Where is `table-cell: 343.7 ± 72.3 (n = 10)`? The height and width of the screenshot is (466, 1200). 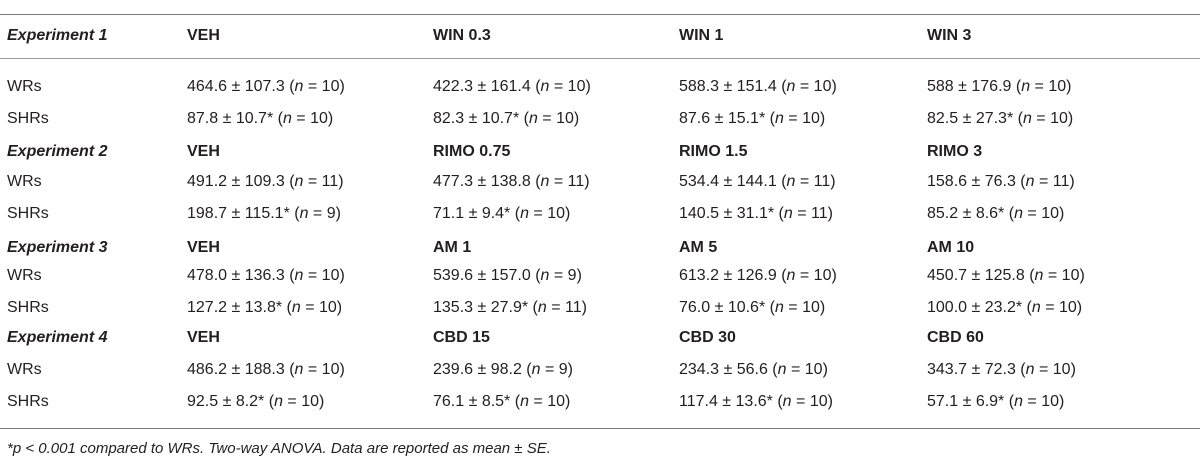 table-cell: 343.7 ± 72.3 (n = 10) is located at coordinates (1001, 370).